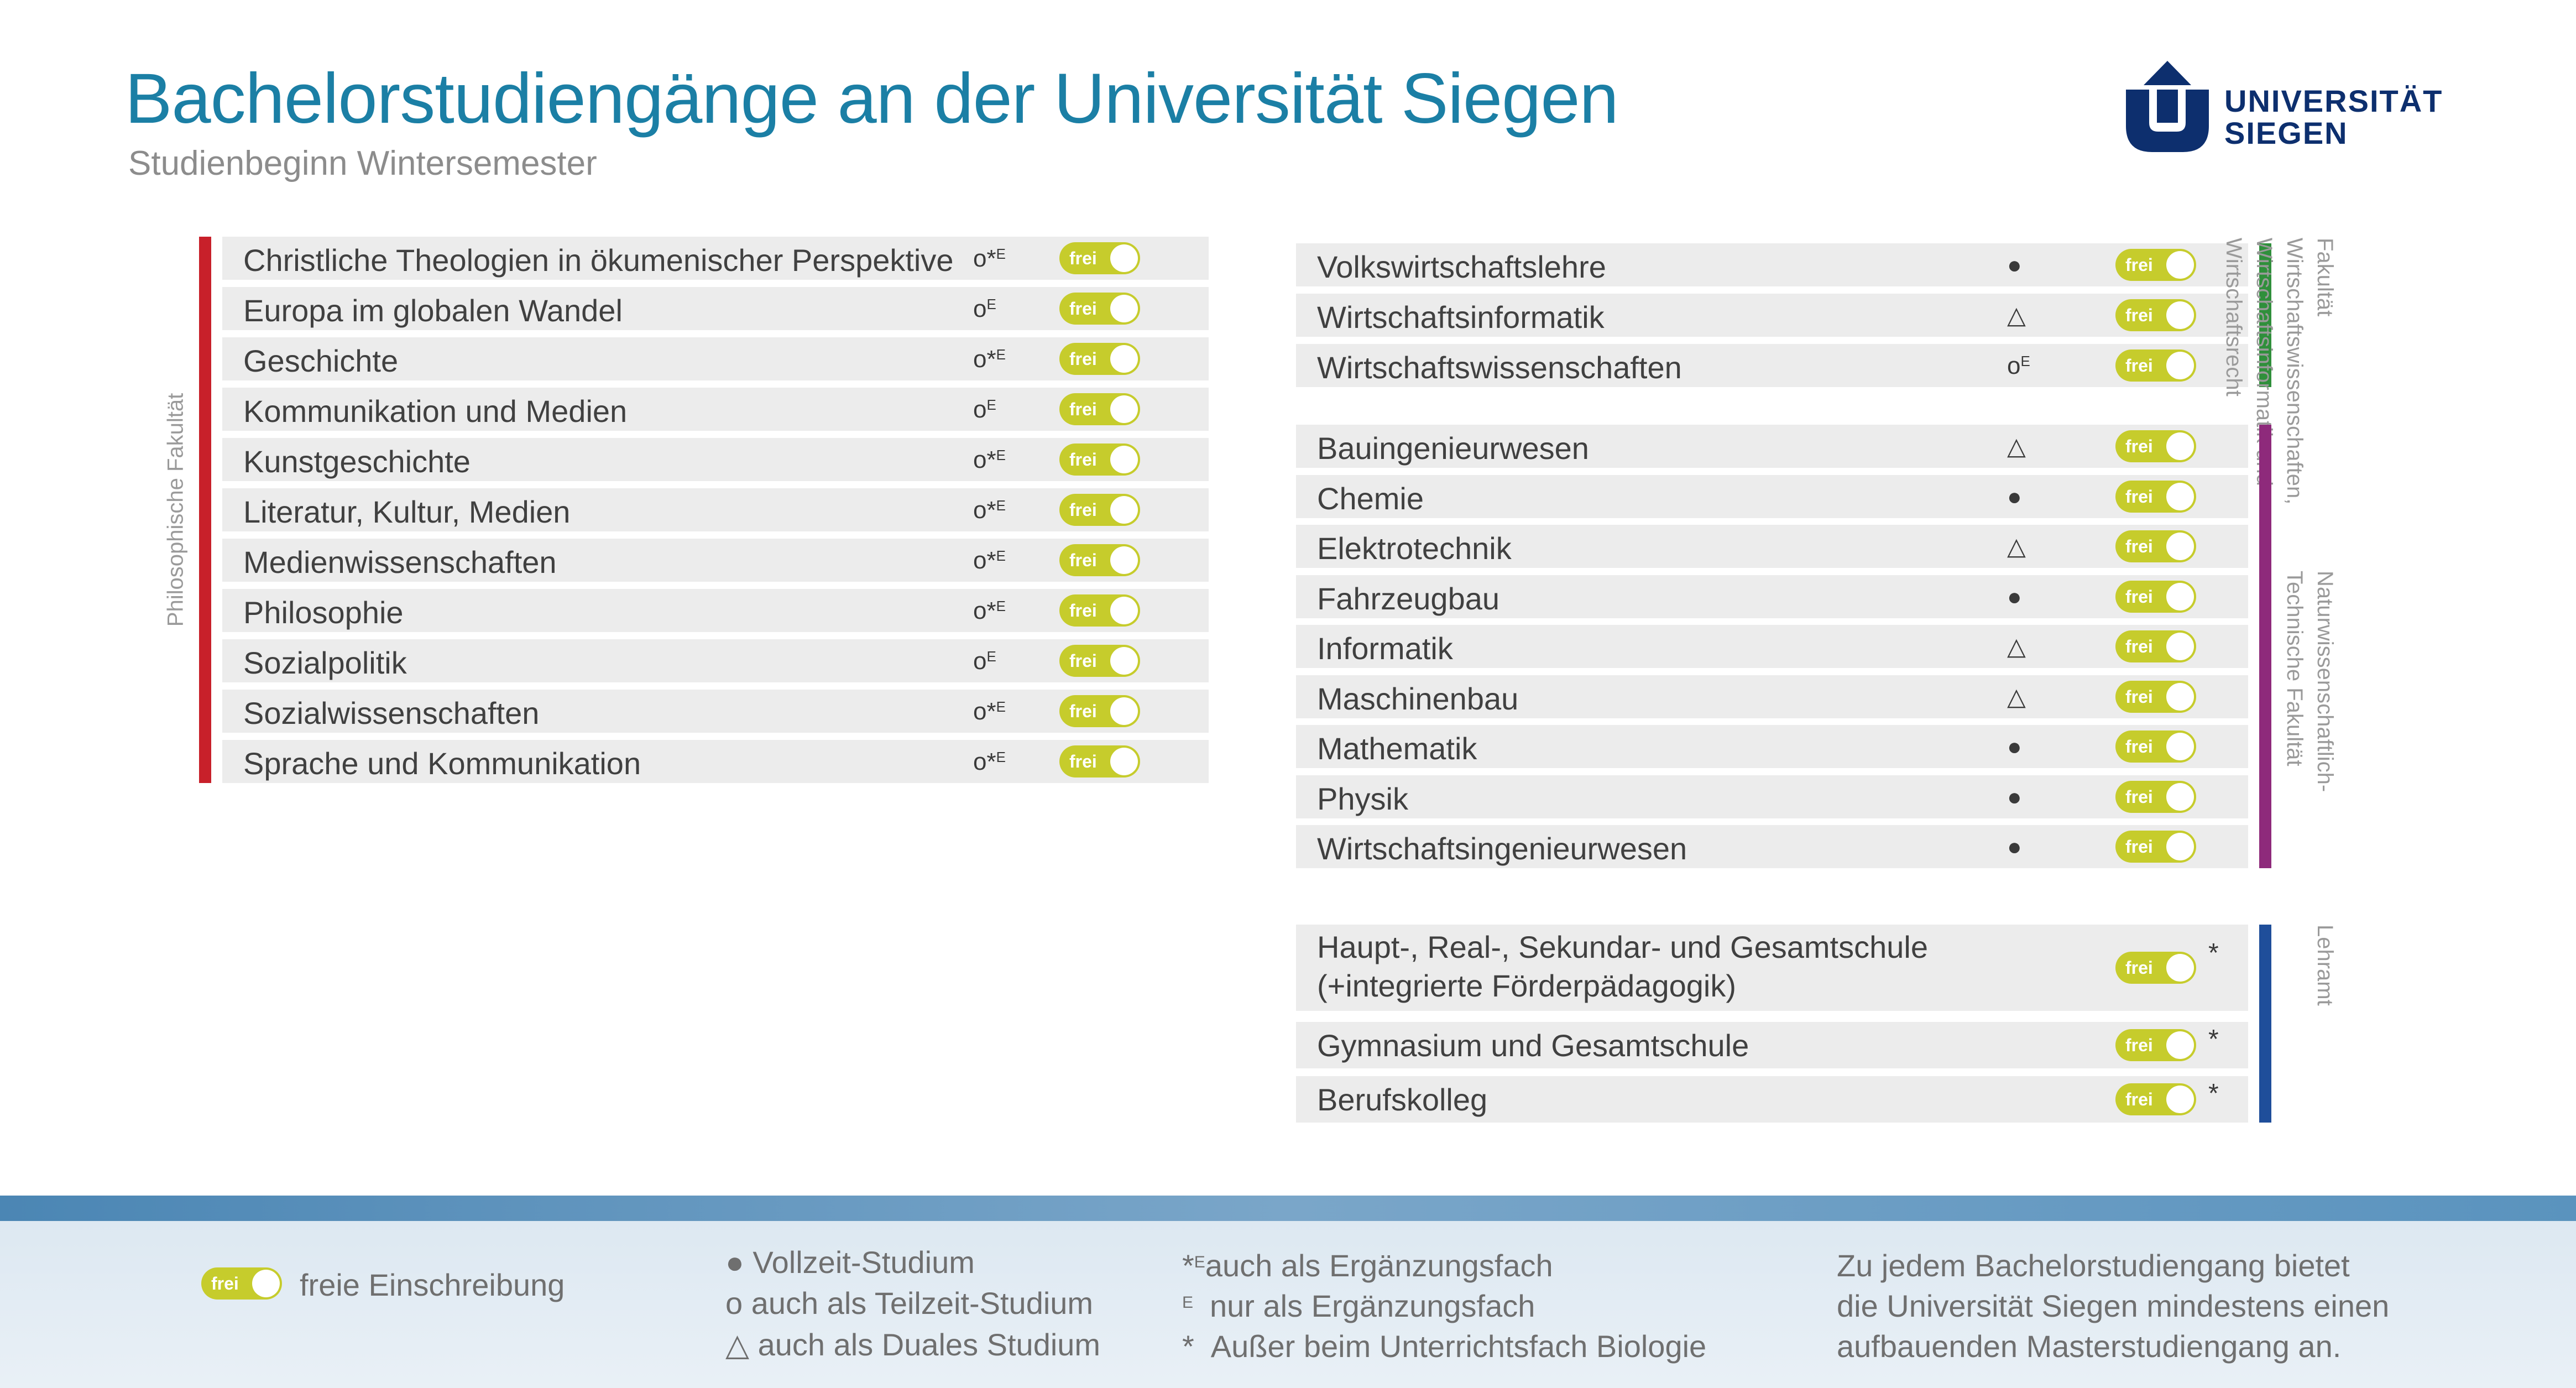  What do you see at coordinates (715, 711) in the screenshot?
I see `program-row: Sozialwissenschaften o*E frei` at bounding box center [715, 711].